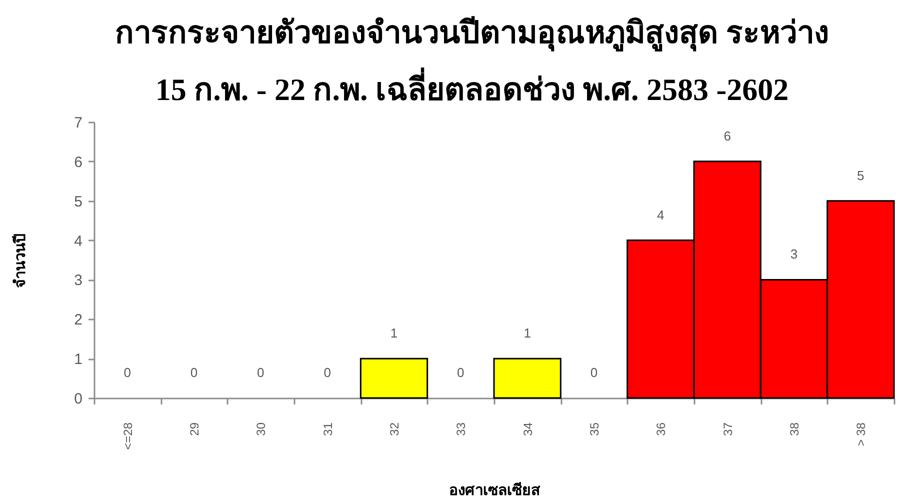 Image resolution: width=902 pixels, height=502 pixels. I want to click on x-tick-label: 35, so click(595, 429).